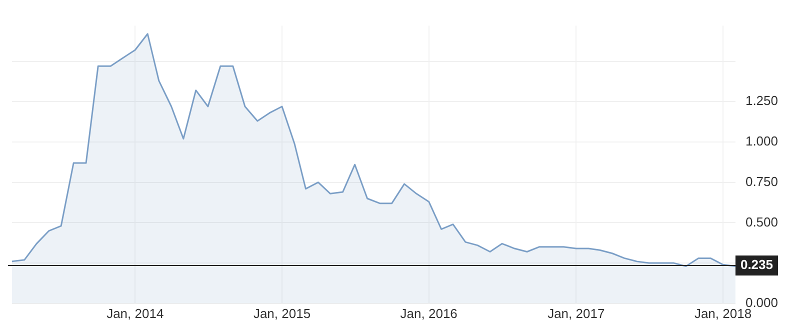 The height and width of the screenshot is (333, 800). Describe the element at coordinates (576, 313) in the screenshot. I see `x-tick-label: Jan, 2017` at that location.